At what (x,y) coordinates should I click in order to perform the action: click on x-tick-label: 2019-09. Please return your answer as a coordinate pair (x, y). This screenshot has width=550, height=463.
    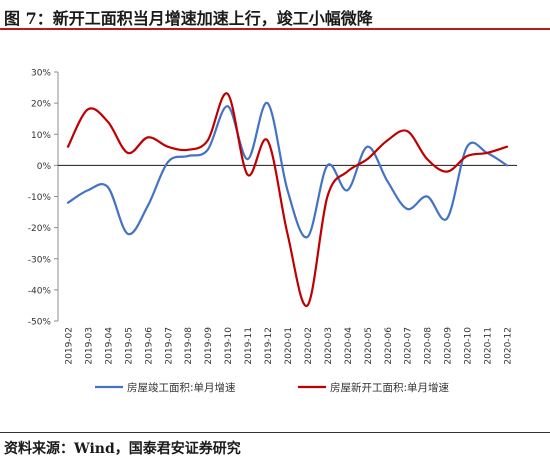
    Looking at the image, I should click on (209, 346).